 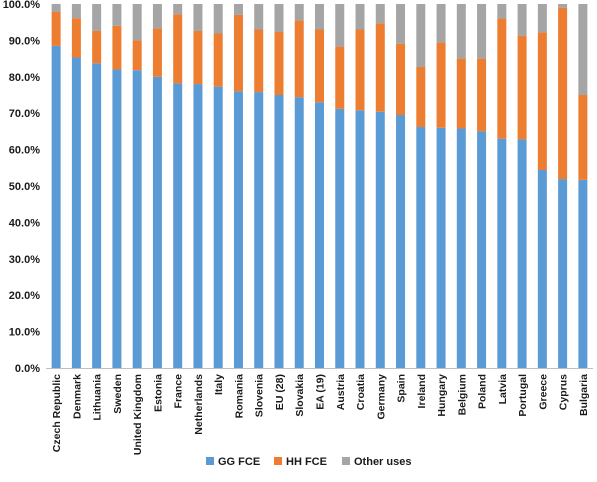 What do you see at coordinates (321, 392) in the screenshot?
I see `x-category-label: EA (19)` at bounding box center [321, 392].